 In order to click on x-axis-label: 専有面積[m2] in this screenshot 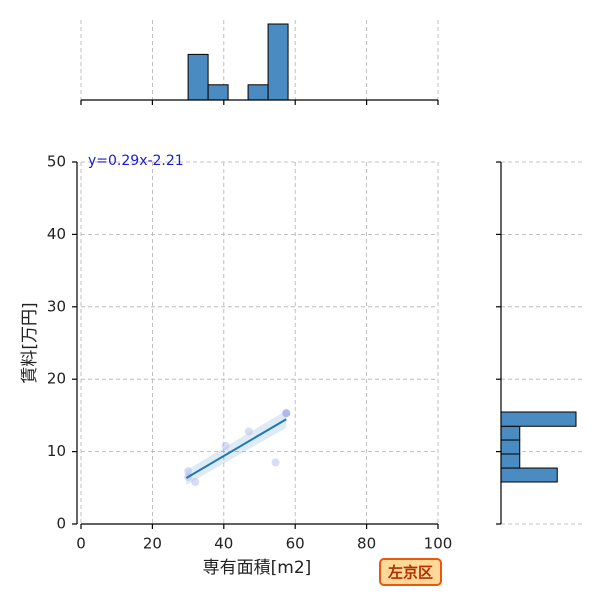, I will do `click(257, 568)`.